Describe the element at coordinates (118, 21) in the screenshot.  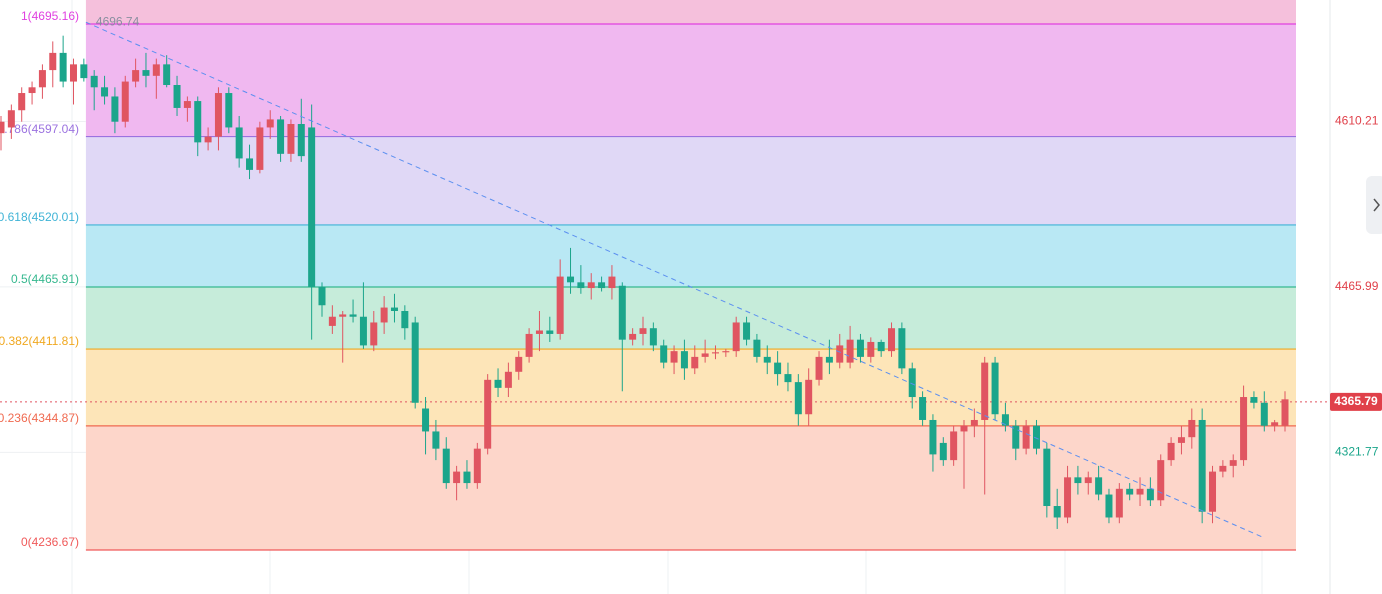
I see `trend-label: 4696.74` at that location.